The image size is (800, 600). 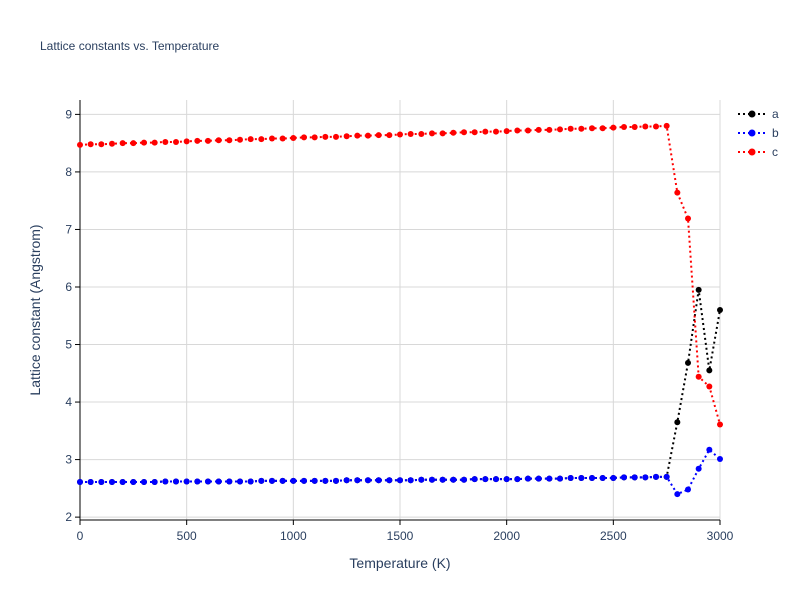 I want to click on x-tick-label: 2000, so click(x=506, y=536).